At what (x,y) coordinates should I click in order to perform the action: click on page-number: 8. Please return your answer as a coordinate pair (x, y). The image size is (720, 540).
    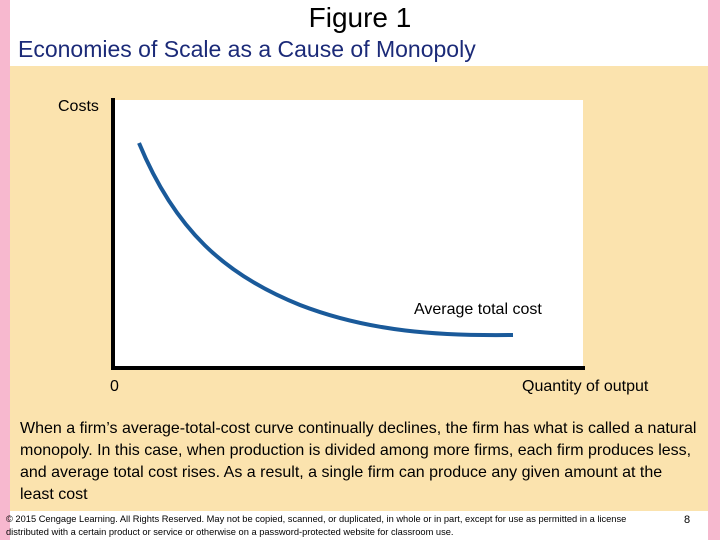
    Looking at the image, I should click on (687, 520).